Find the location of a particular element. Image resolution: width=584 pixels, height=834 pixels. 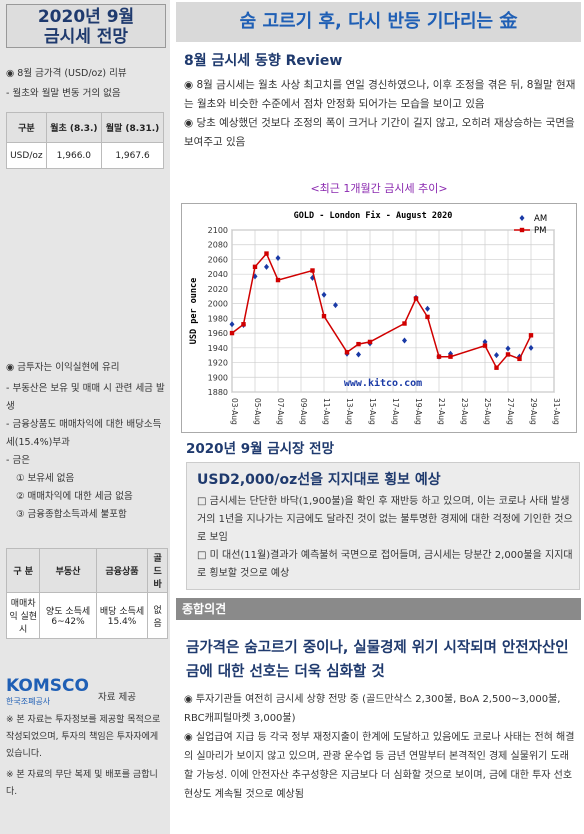

x-tick-label: 29-Aug is located at coordinates (533, 411).